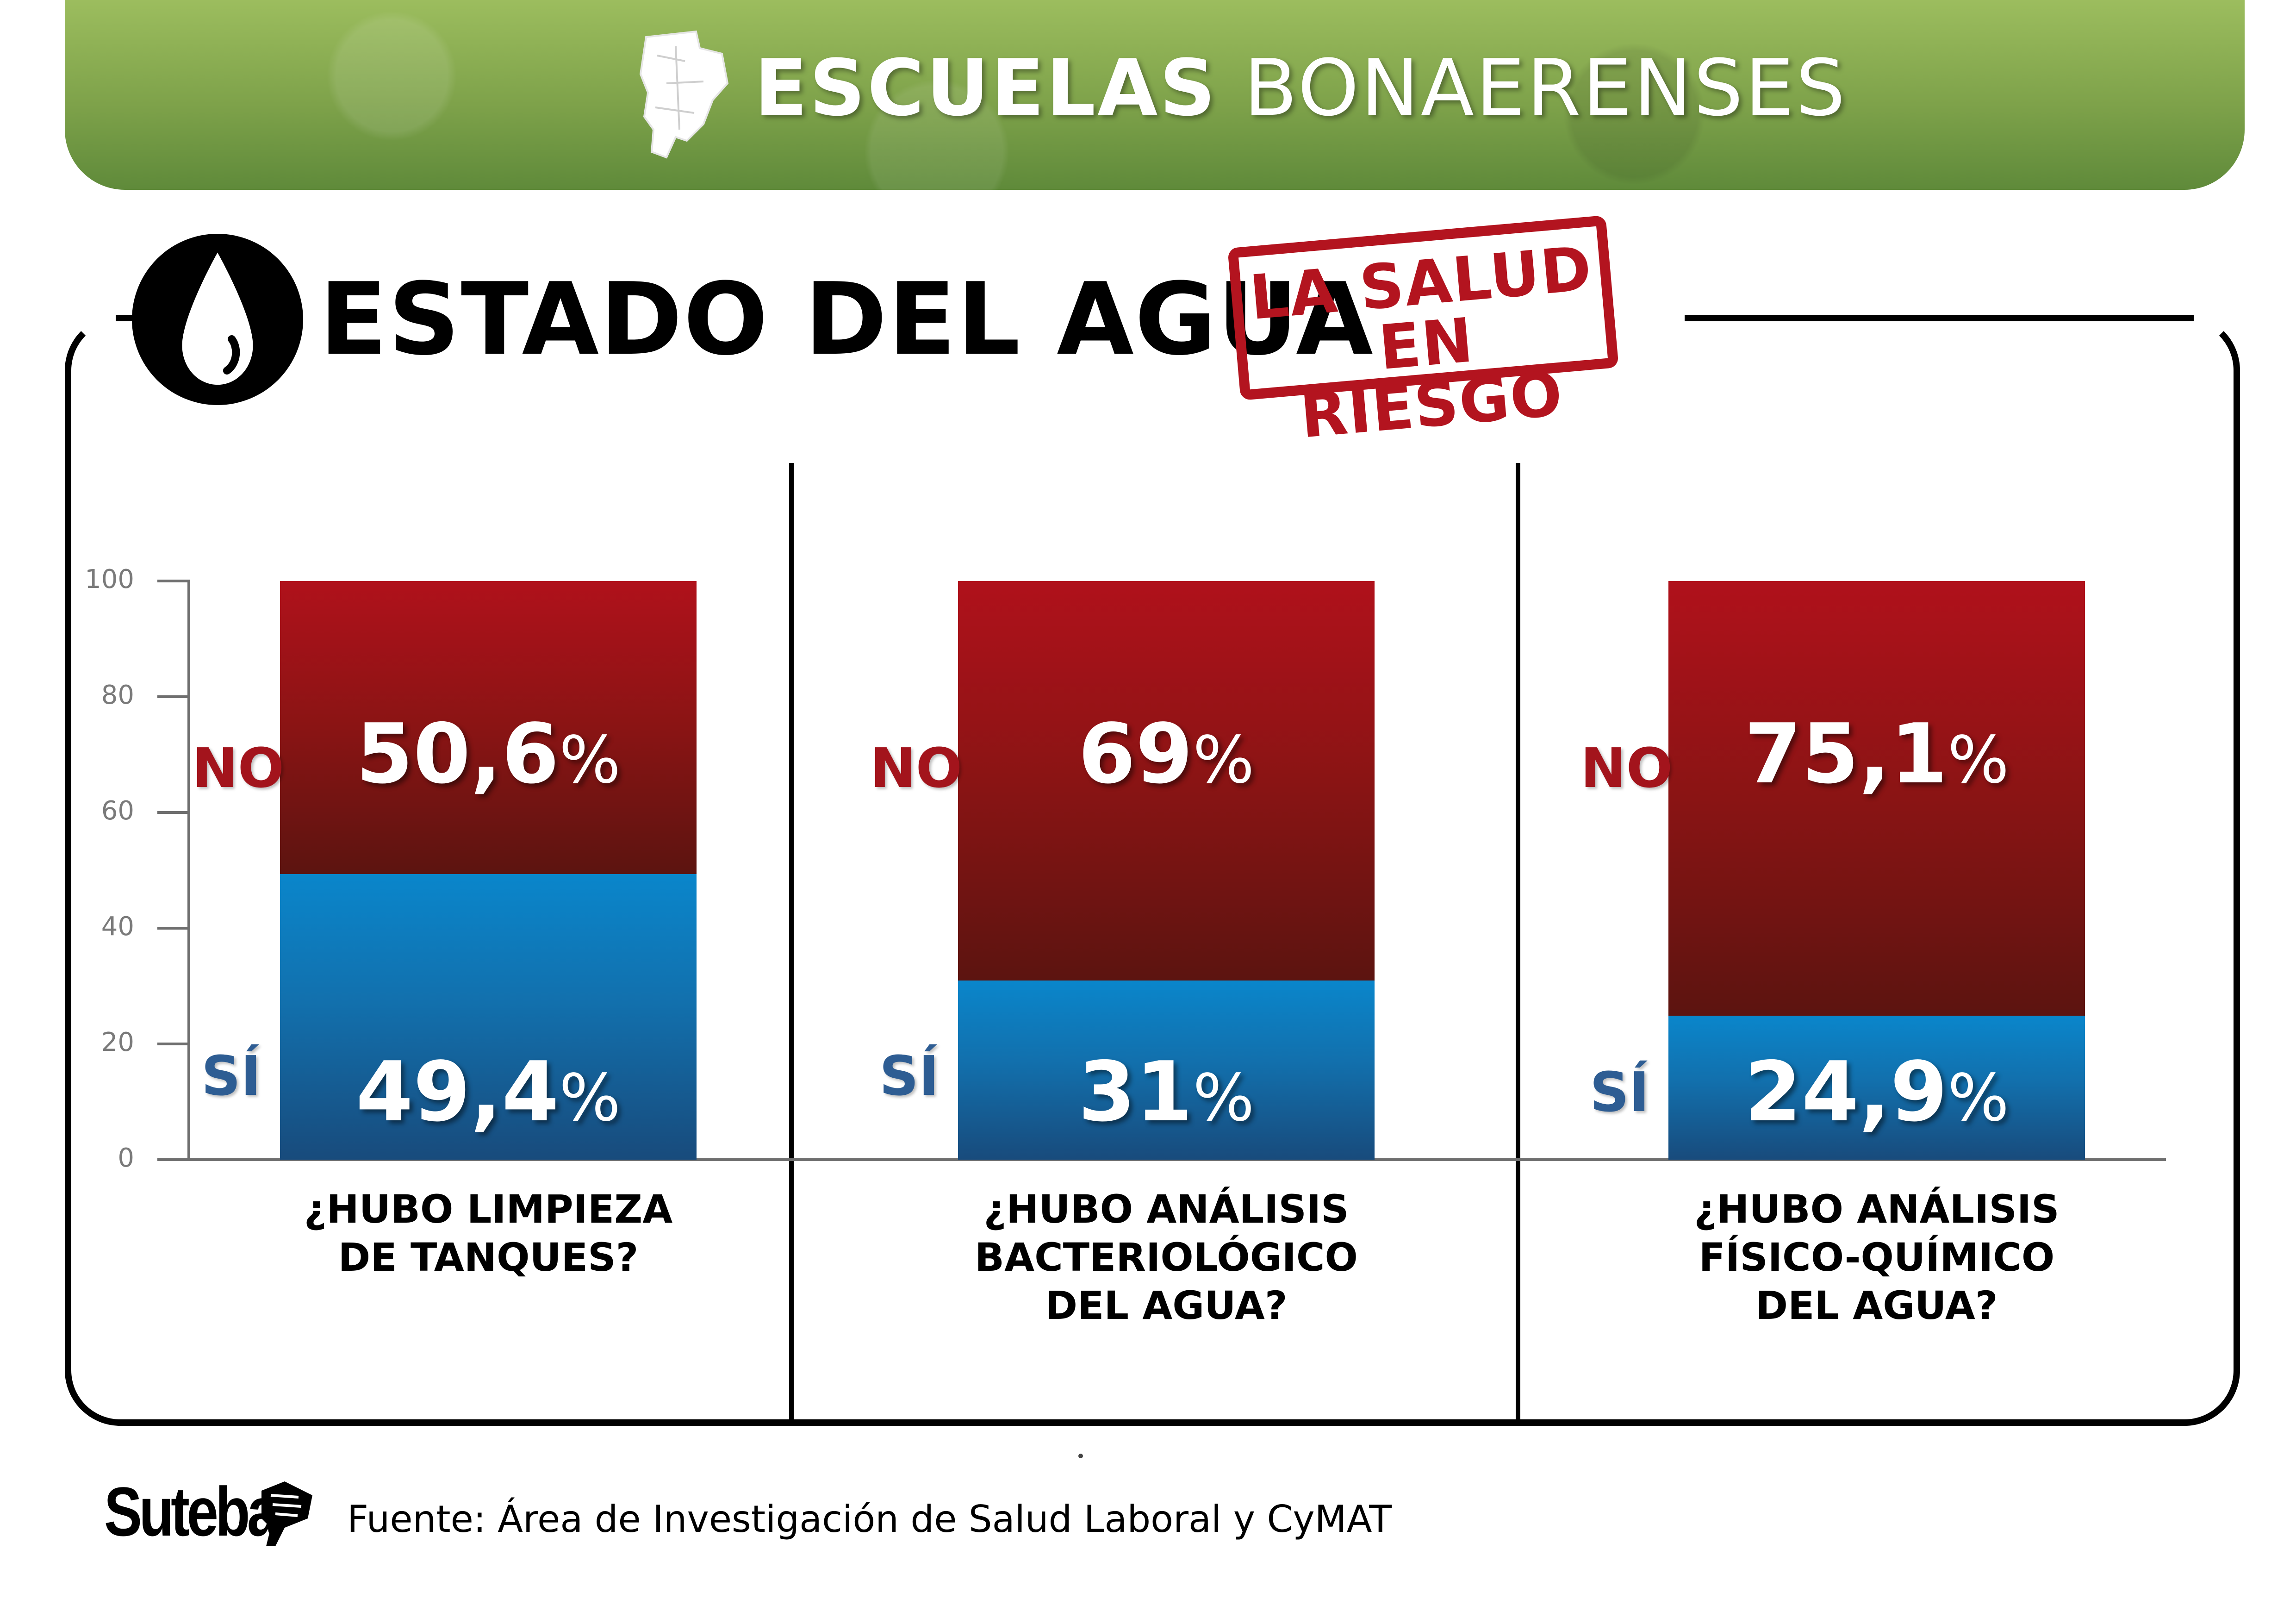 Image resolution: width=2296 pixels, height=1624 pixels. What do you see at coordinates (117, 1042) in the screenshot?
I see `y-tick-label: 20` at bounding box center [117, 1042].